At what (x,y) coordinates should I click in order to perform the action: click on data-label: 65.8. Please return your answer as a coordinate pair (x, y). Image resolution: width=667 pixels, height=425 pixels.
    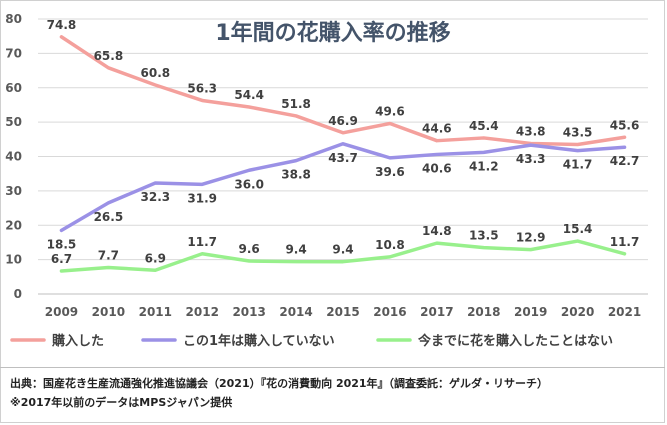
    Looking at the image, I should click on (109, 56).